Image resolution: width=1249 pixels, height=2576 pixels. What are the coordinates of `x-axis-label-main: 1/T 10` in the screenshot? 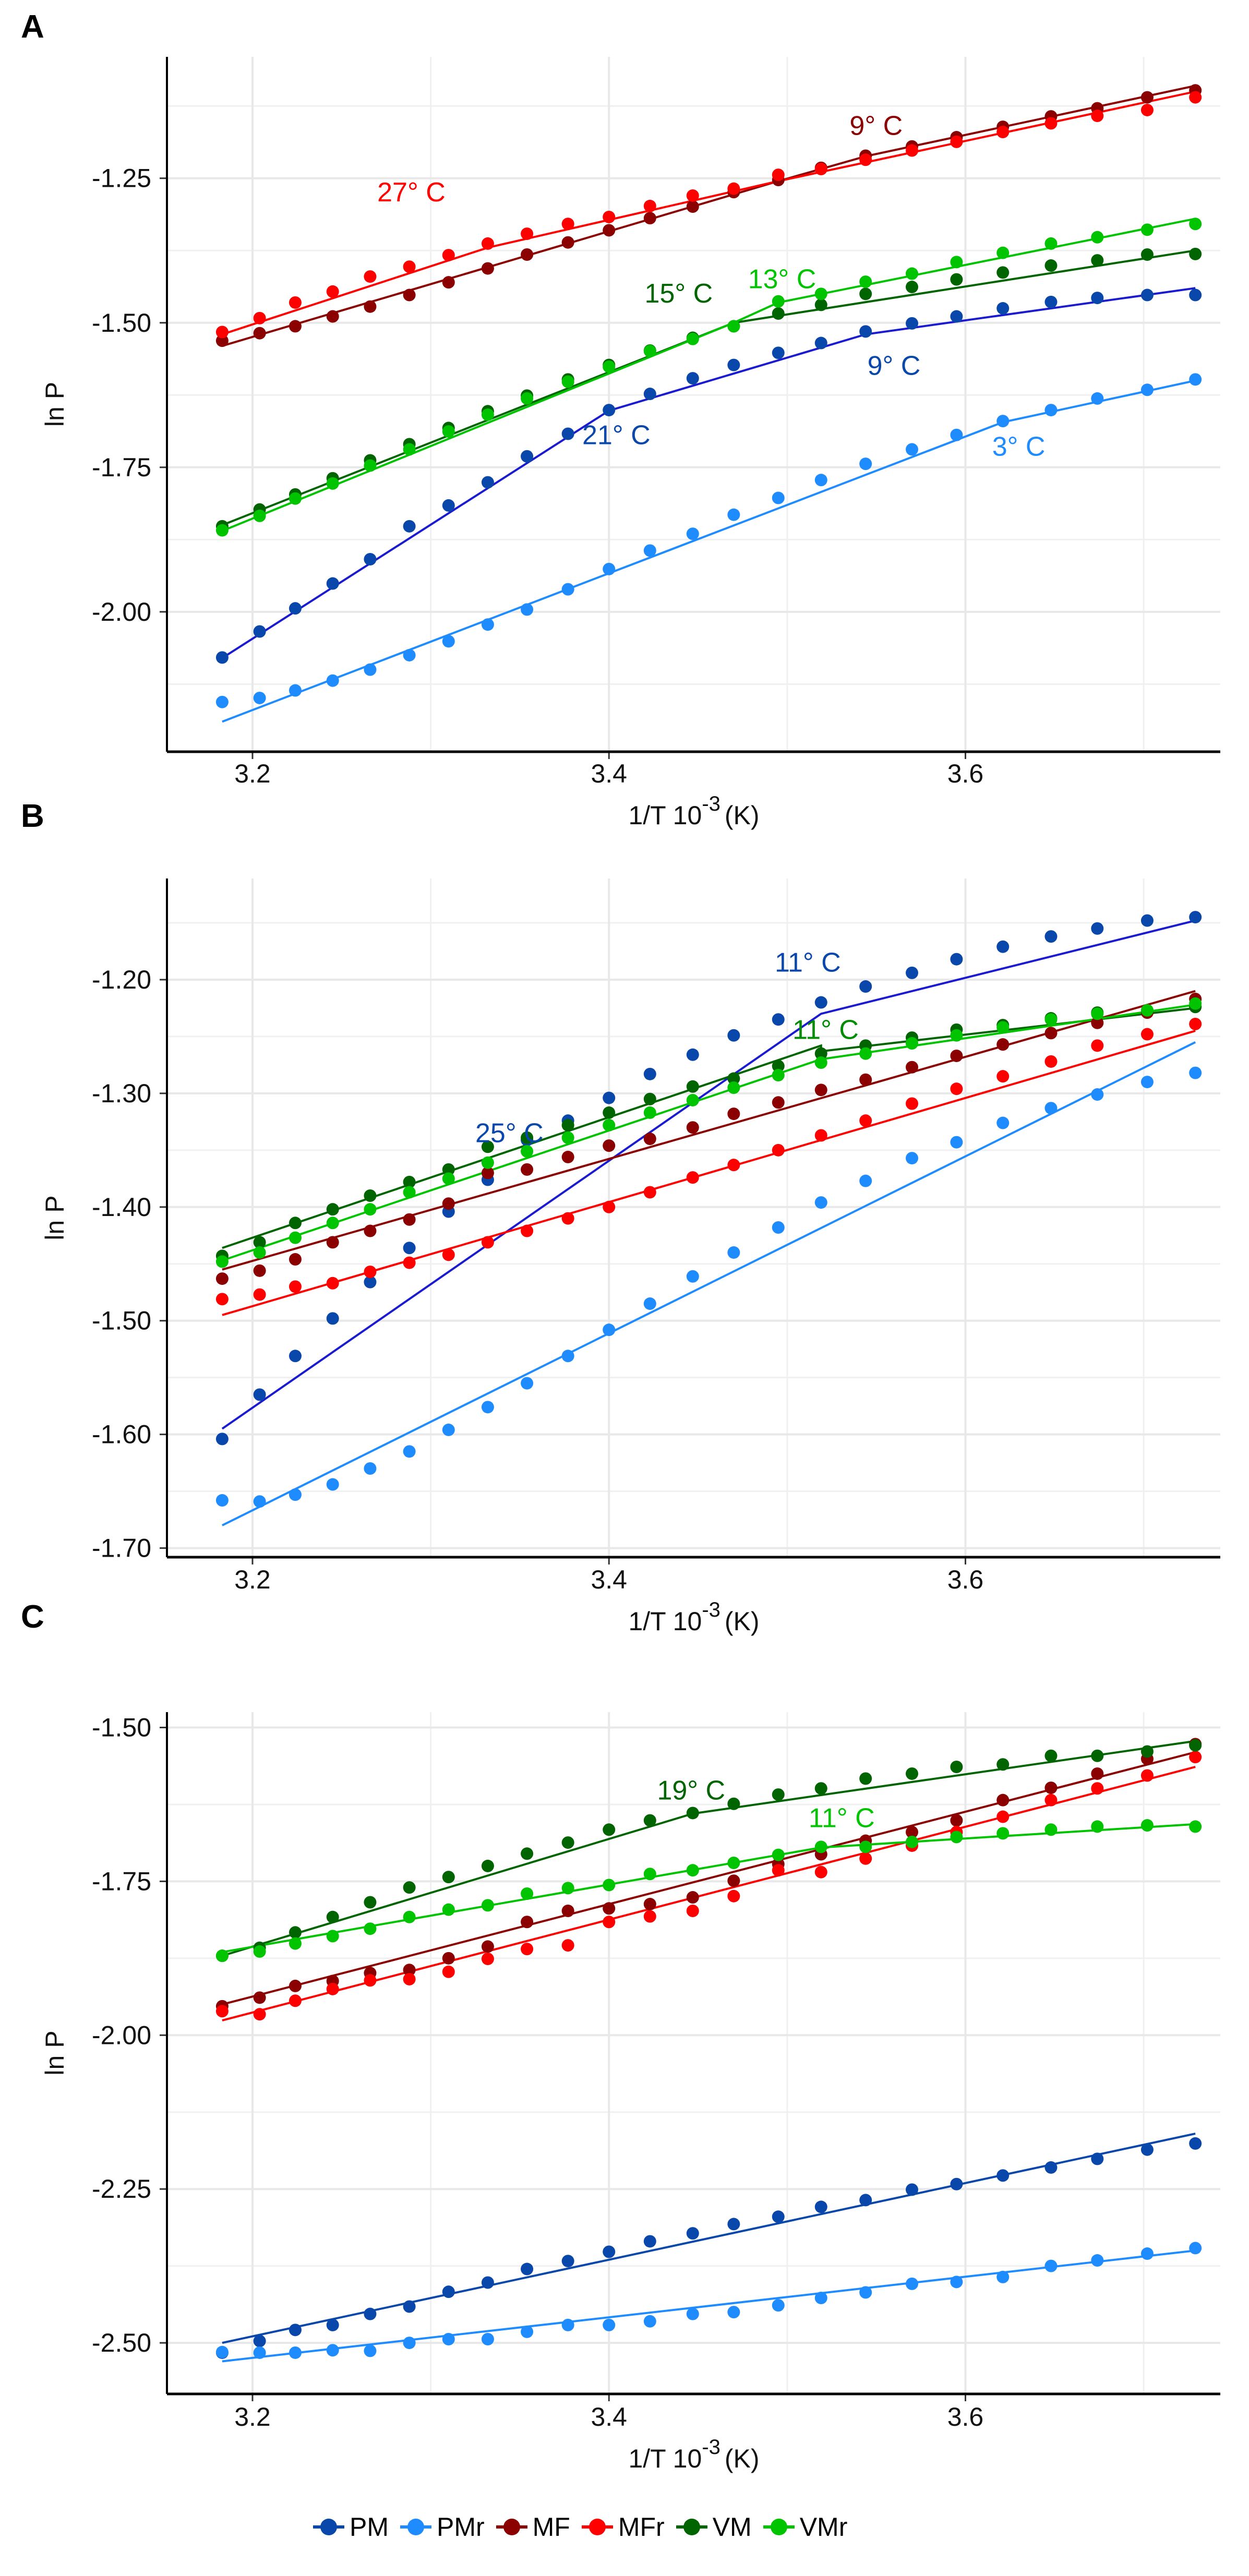 It's located at (665, 1621).